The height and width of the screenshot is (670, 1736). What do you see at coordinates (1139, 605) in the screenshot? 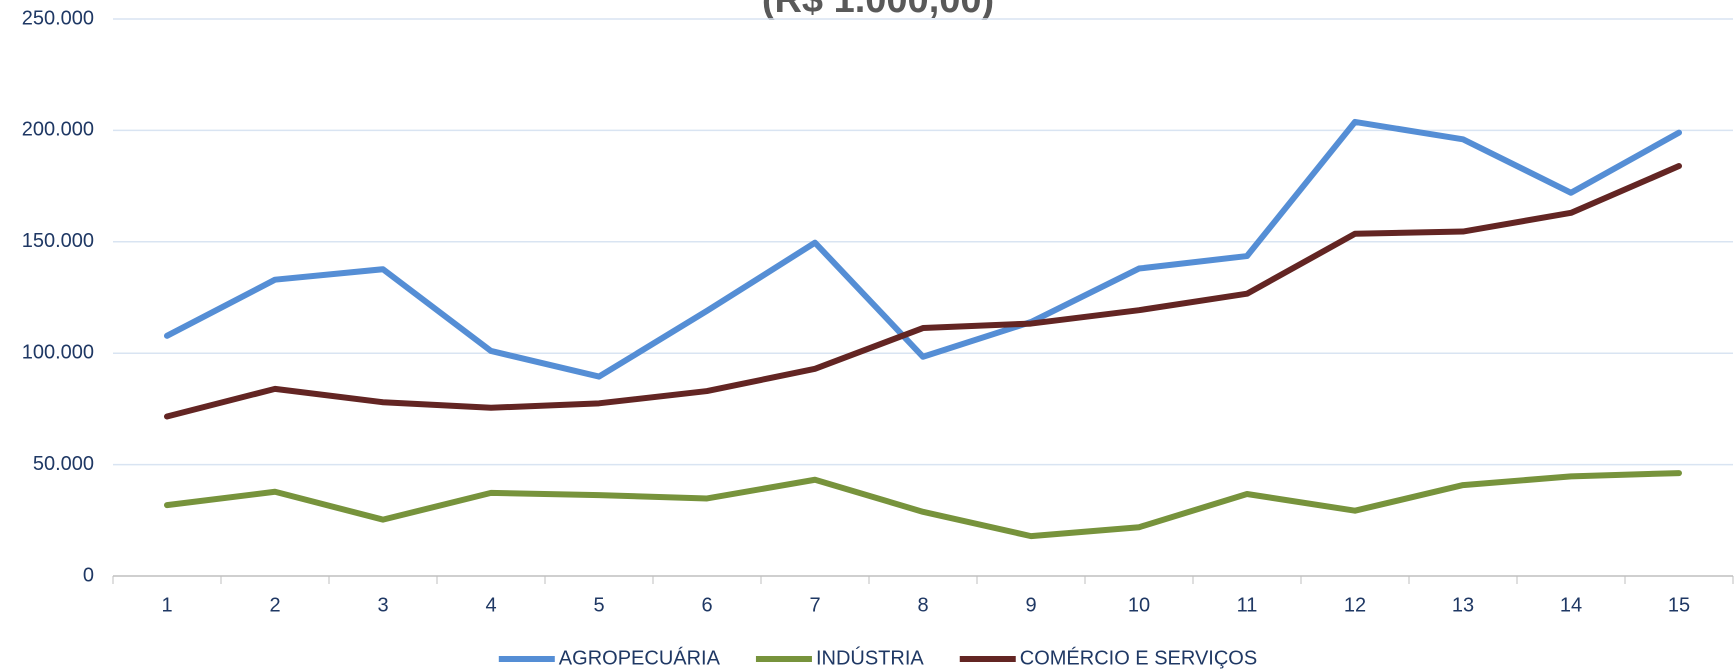
I see `x-tick-label: 10` at bounding box center [1139, 605].